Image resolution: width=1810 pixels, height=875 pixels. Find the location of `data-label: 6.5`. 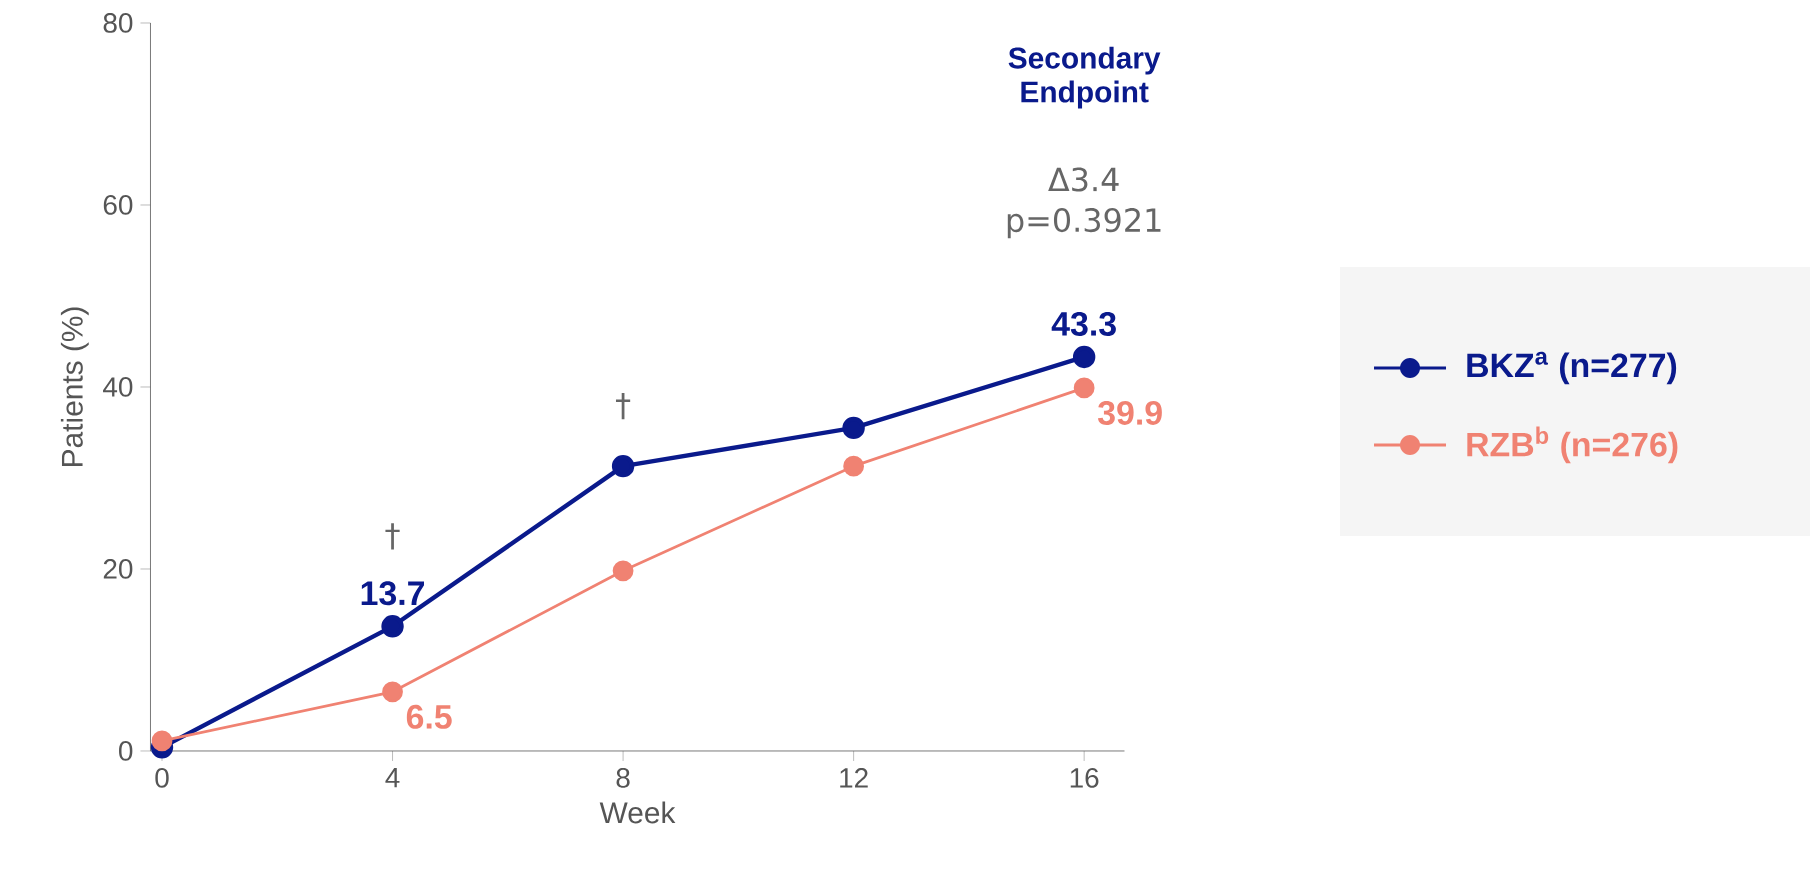

data-label: 6.5 is located at coordinates (429, 716).